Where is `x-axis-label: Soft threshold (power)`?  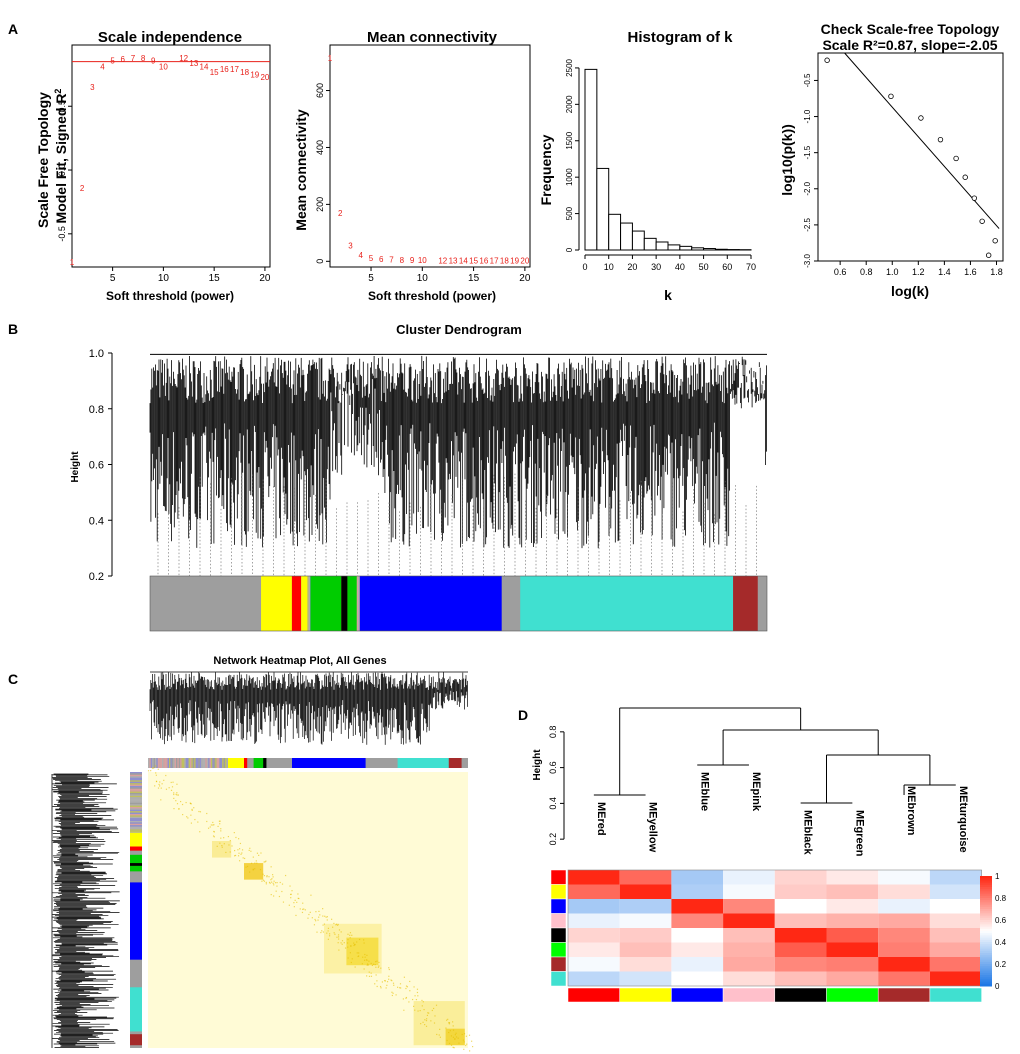
x-axis-label: Soft threshold (power) is located at coordinates (432, 296).